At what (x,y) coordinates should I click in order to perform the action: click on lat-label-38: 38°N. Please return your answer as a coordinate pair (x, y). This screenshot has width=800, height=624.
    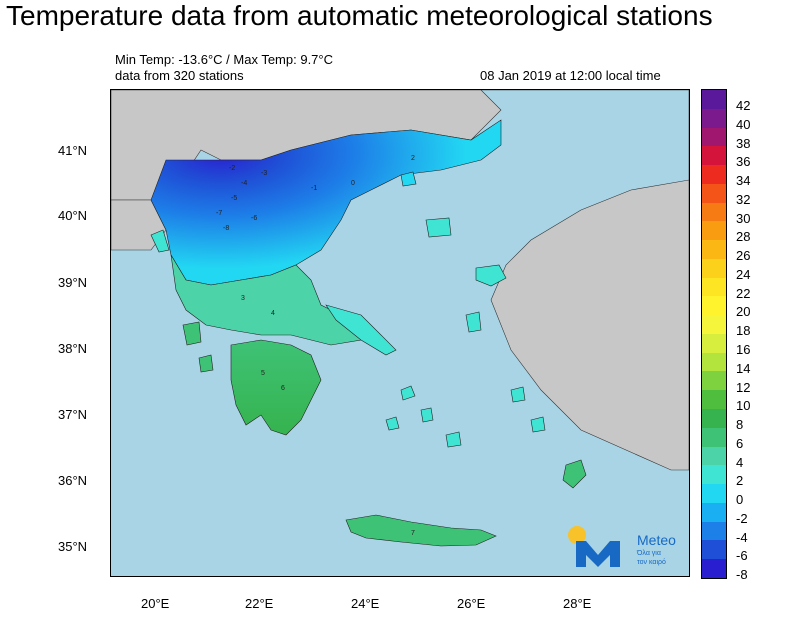
    Looking at the image, I should click on (73, 348).